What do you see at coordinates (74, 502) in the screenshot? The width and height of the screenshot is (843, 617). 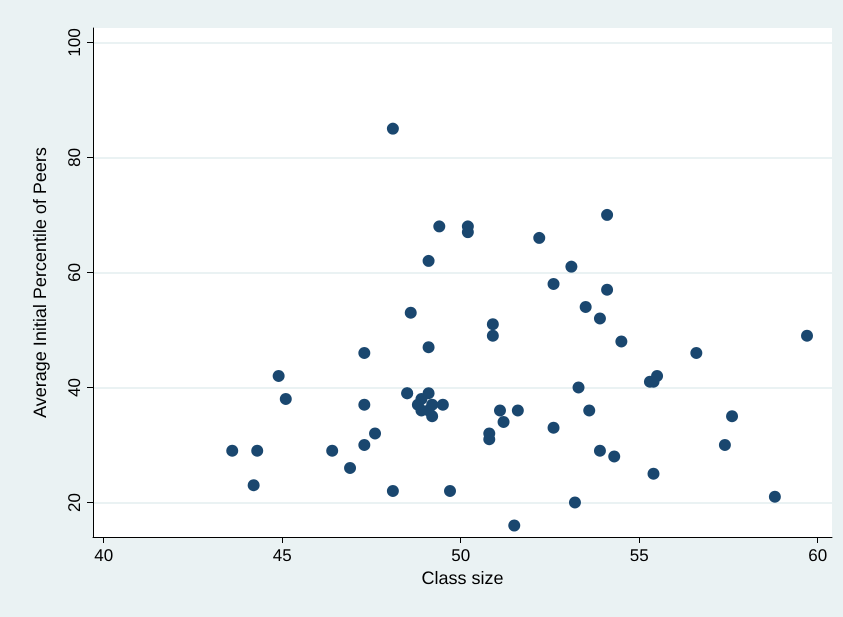 I see `y-tick-label: 20` at bounding box center [74, 502].